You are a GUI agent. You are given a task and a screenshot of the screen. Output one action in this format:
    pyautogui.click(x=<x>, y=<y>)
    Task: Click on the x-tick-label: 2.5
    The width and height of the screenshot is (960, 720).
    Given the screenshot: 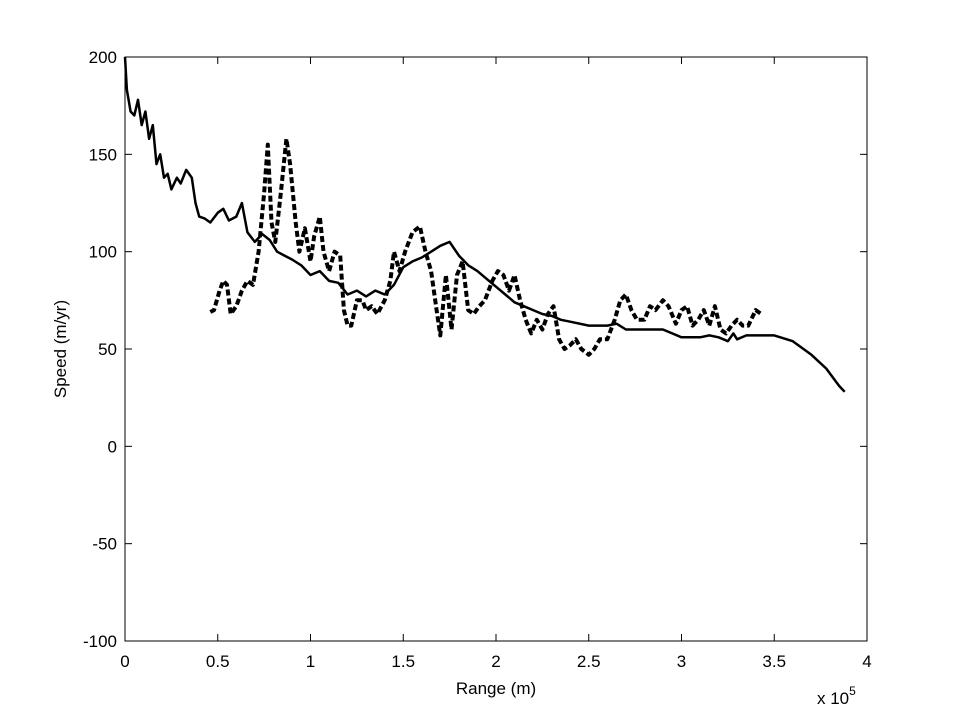 What is the action you would take?
    pyautogui.click(x=589, y=661)
    